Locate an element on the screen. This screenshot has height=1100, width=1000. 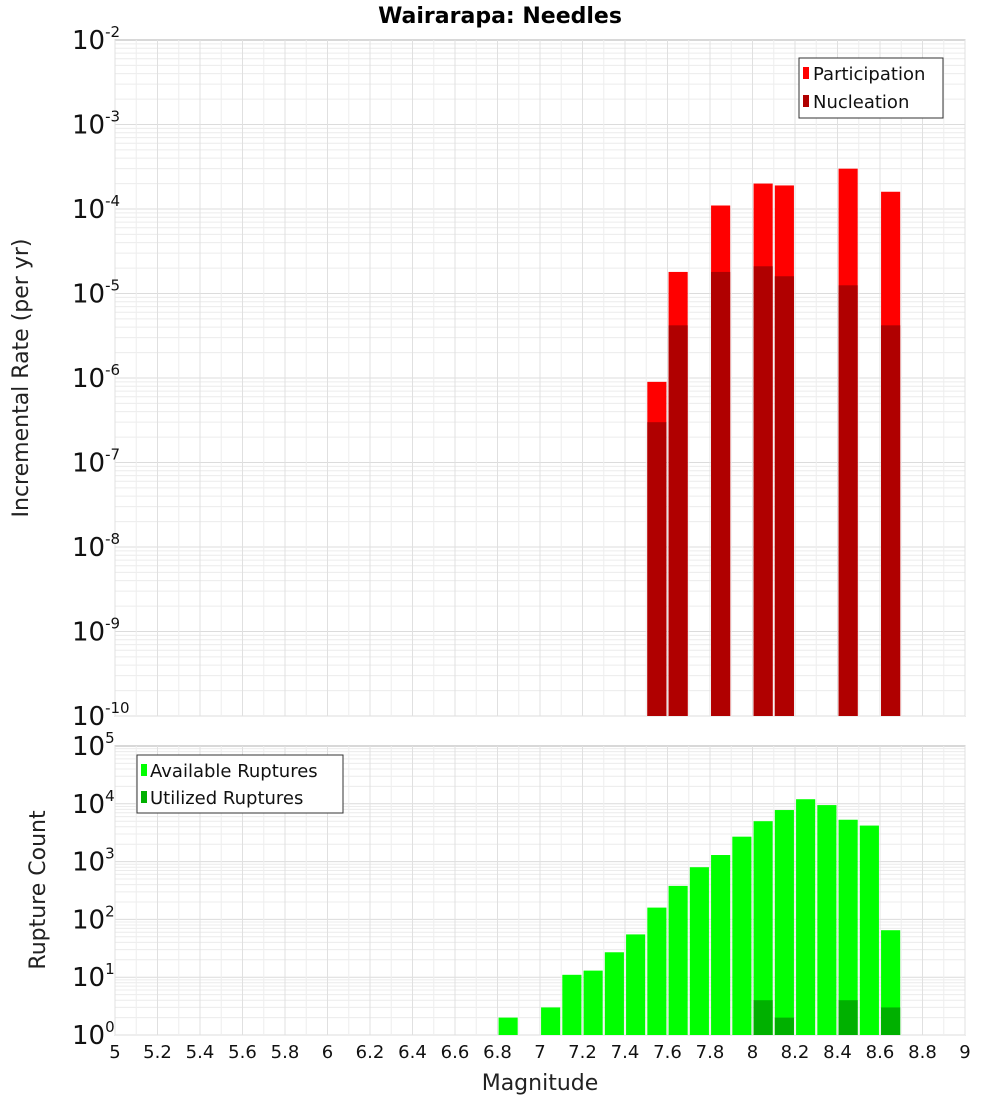
x-tick-label: 5 is located at coordinates (114, 1052).